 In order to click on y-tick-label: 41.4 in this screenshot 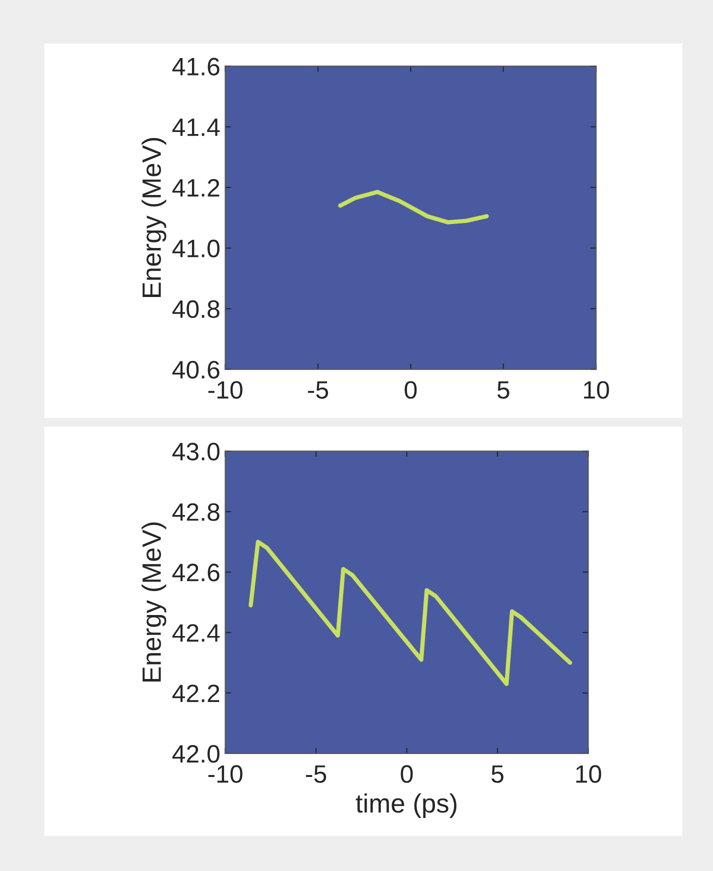, I will do `click(196, 127)`.